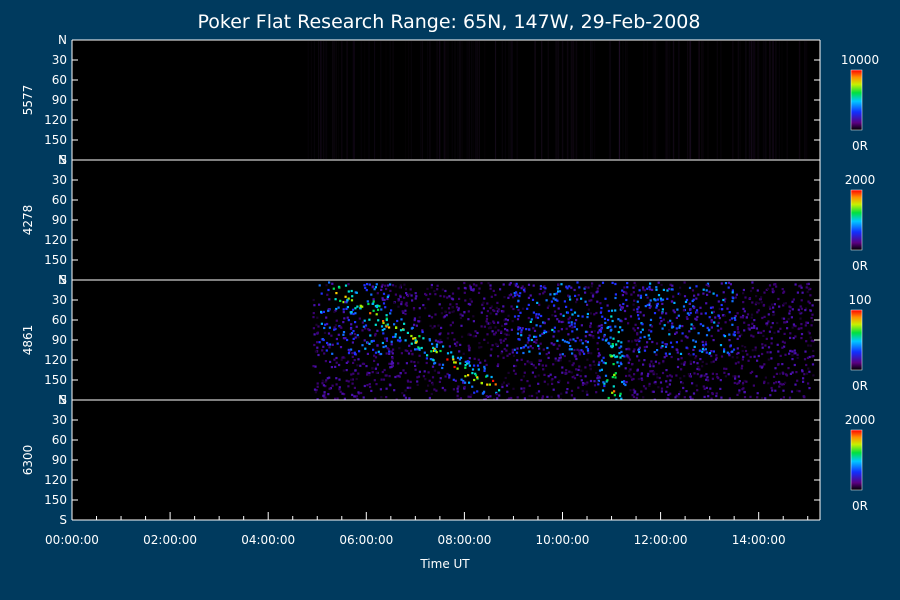 This screenshot has height=600, width=900. Describe the element at coordinates (72, 540) in the screenshot. I see `x-tick-label: 00:00:00` at that location.